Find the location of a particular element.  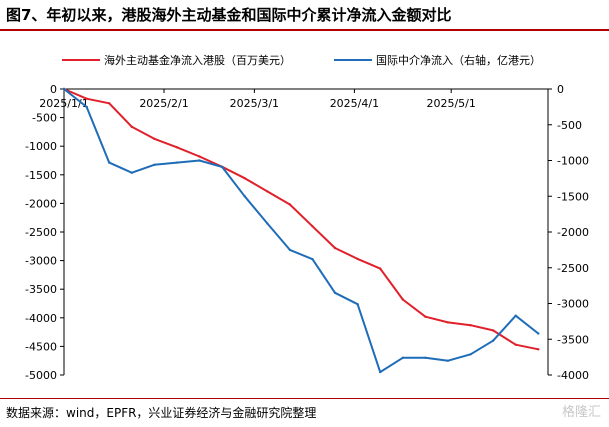

footer-divider is located at coordinates (304, 398).